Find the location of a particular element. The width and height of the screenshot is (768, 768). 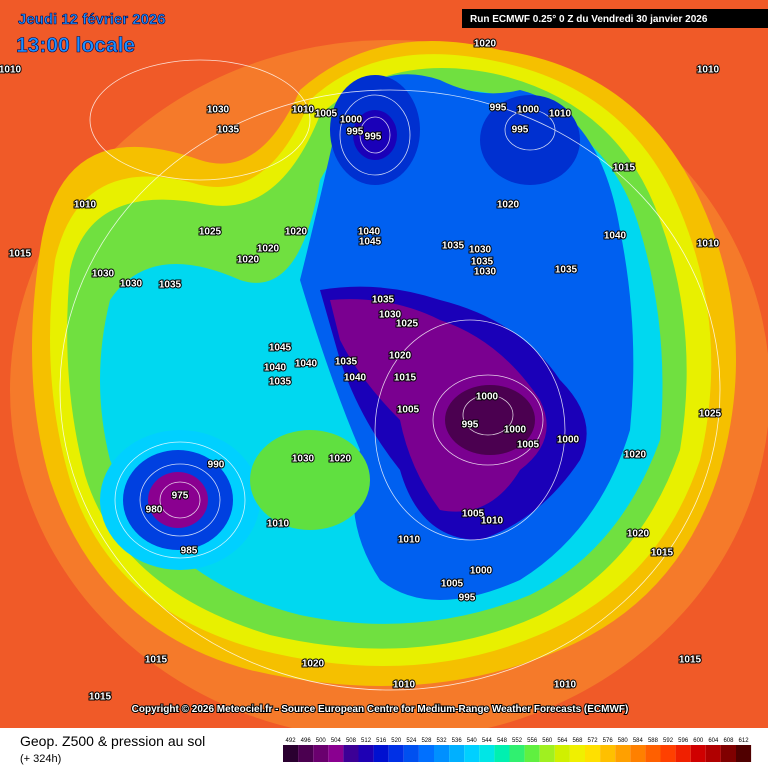

scale-label: 608 is located at coordinates (728, 741).